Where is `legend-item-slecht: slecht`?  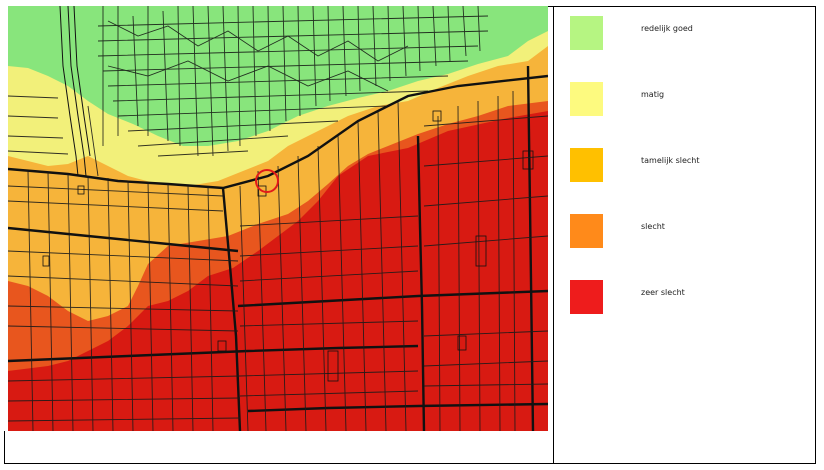 legend-item-slecht: slecht is located at coordinates (690, 231).